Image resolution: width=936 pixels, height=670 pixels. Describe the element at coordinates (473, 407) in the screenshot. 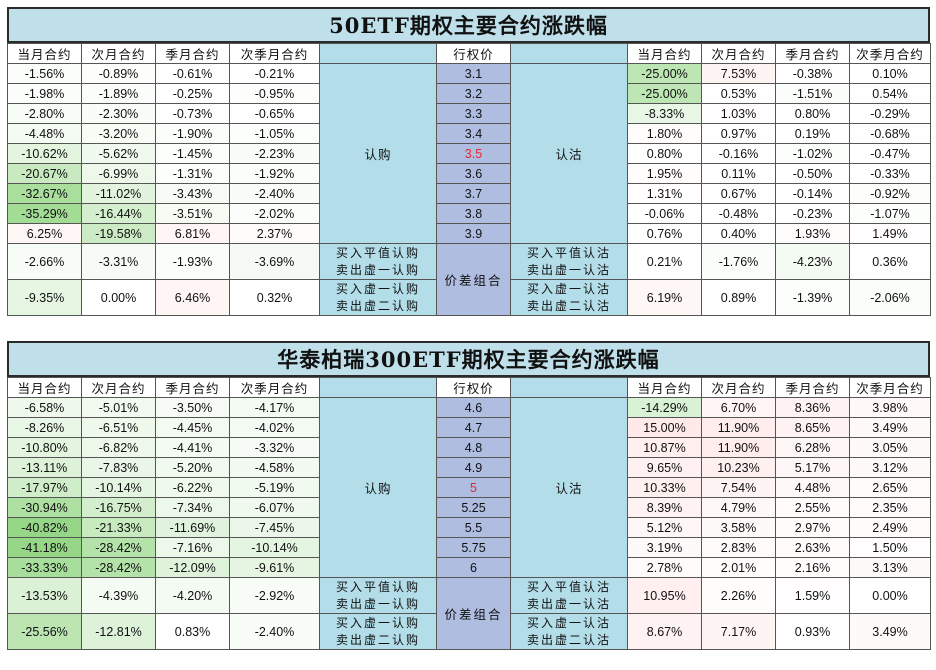

I see `strike-price: 4.6` at that location.